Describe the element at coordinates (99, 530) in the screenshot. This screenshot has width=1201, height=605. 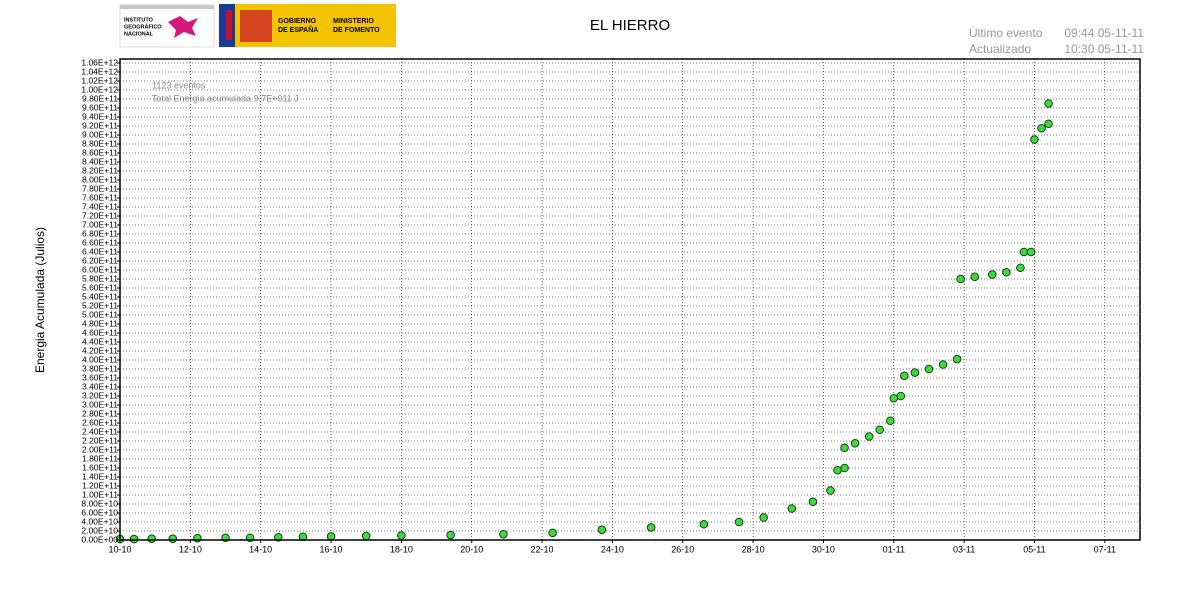
I see `y-tick-label: 2.00E+10` at that location.